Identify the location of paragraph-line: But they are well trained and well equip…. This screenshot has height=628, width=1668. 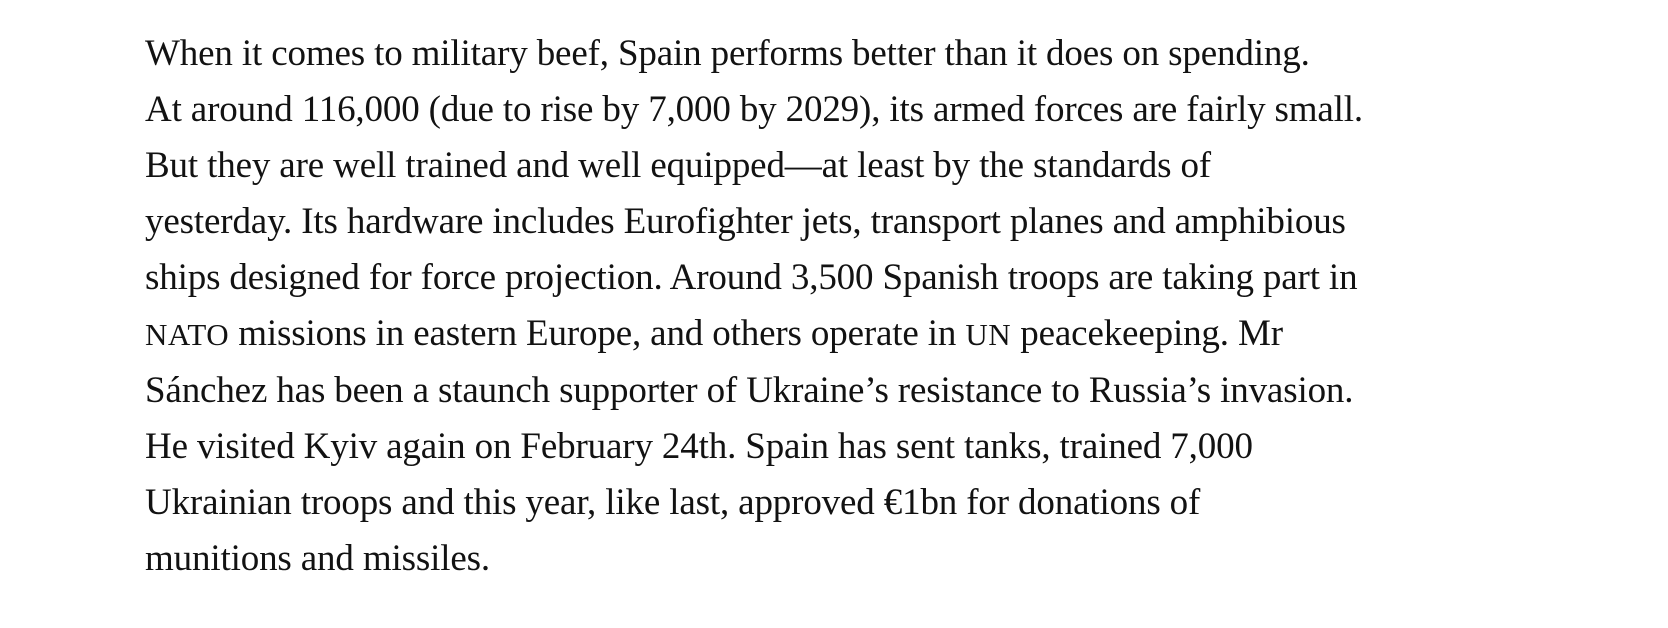
(678, 165).